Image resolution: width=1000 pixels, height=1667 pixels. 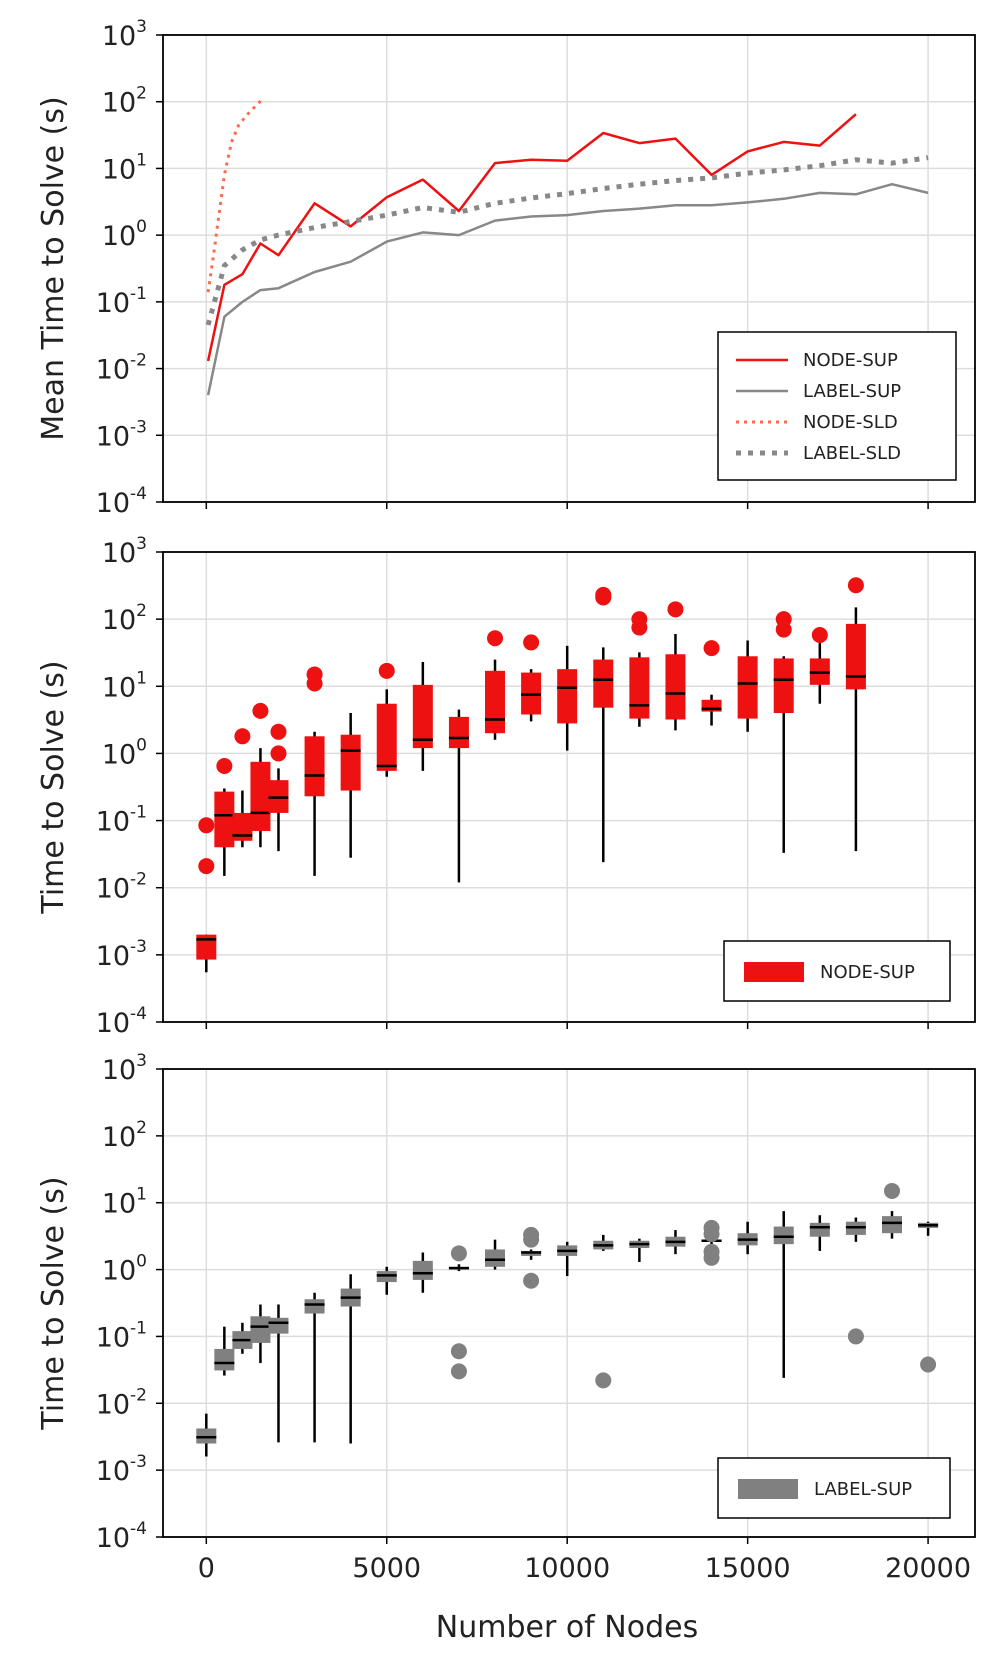 What do you see at coordinates (567, 1627) in the screenshot?
I see `x-axis-label: Number of Nodes` at bounding box center [567, 1627].